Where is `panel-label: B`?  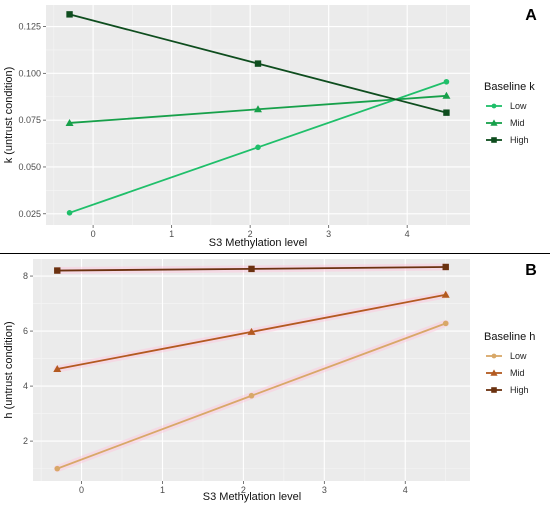 panel-label: B is located at coordinates (531, 270).